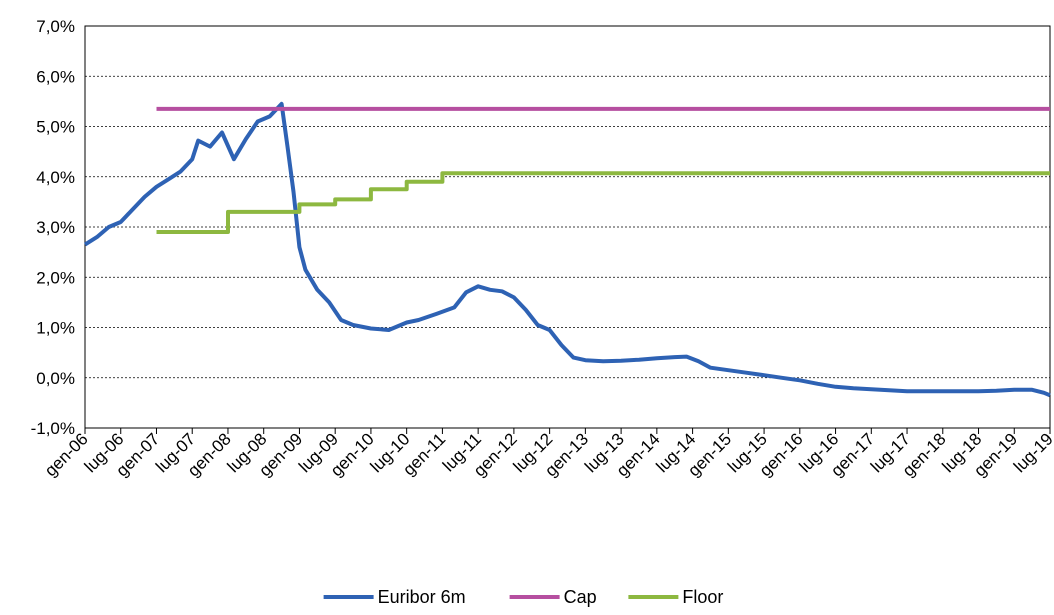 This screenshot has height=615, width=1054. I want to click on series-line-floor, so click(603, 202).